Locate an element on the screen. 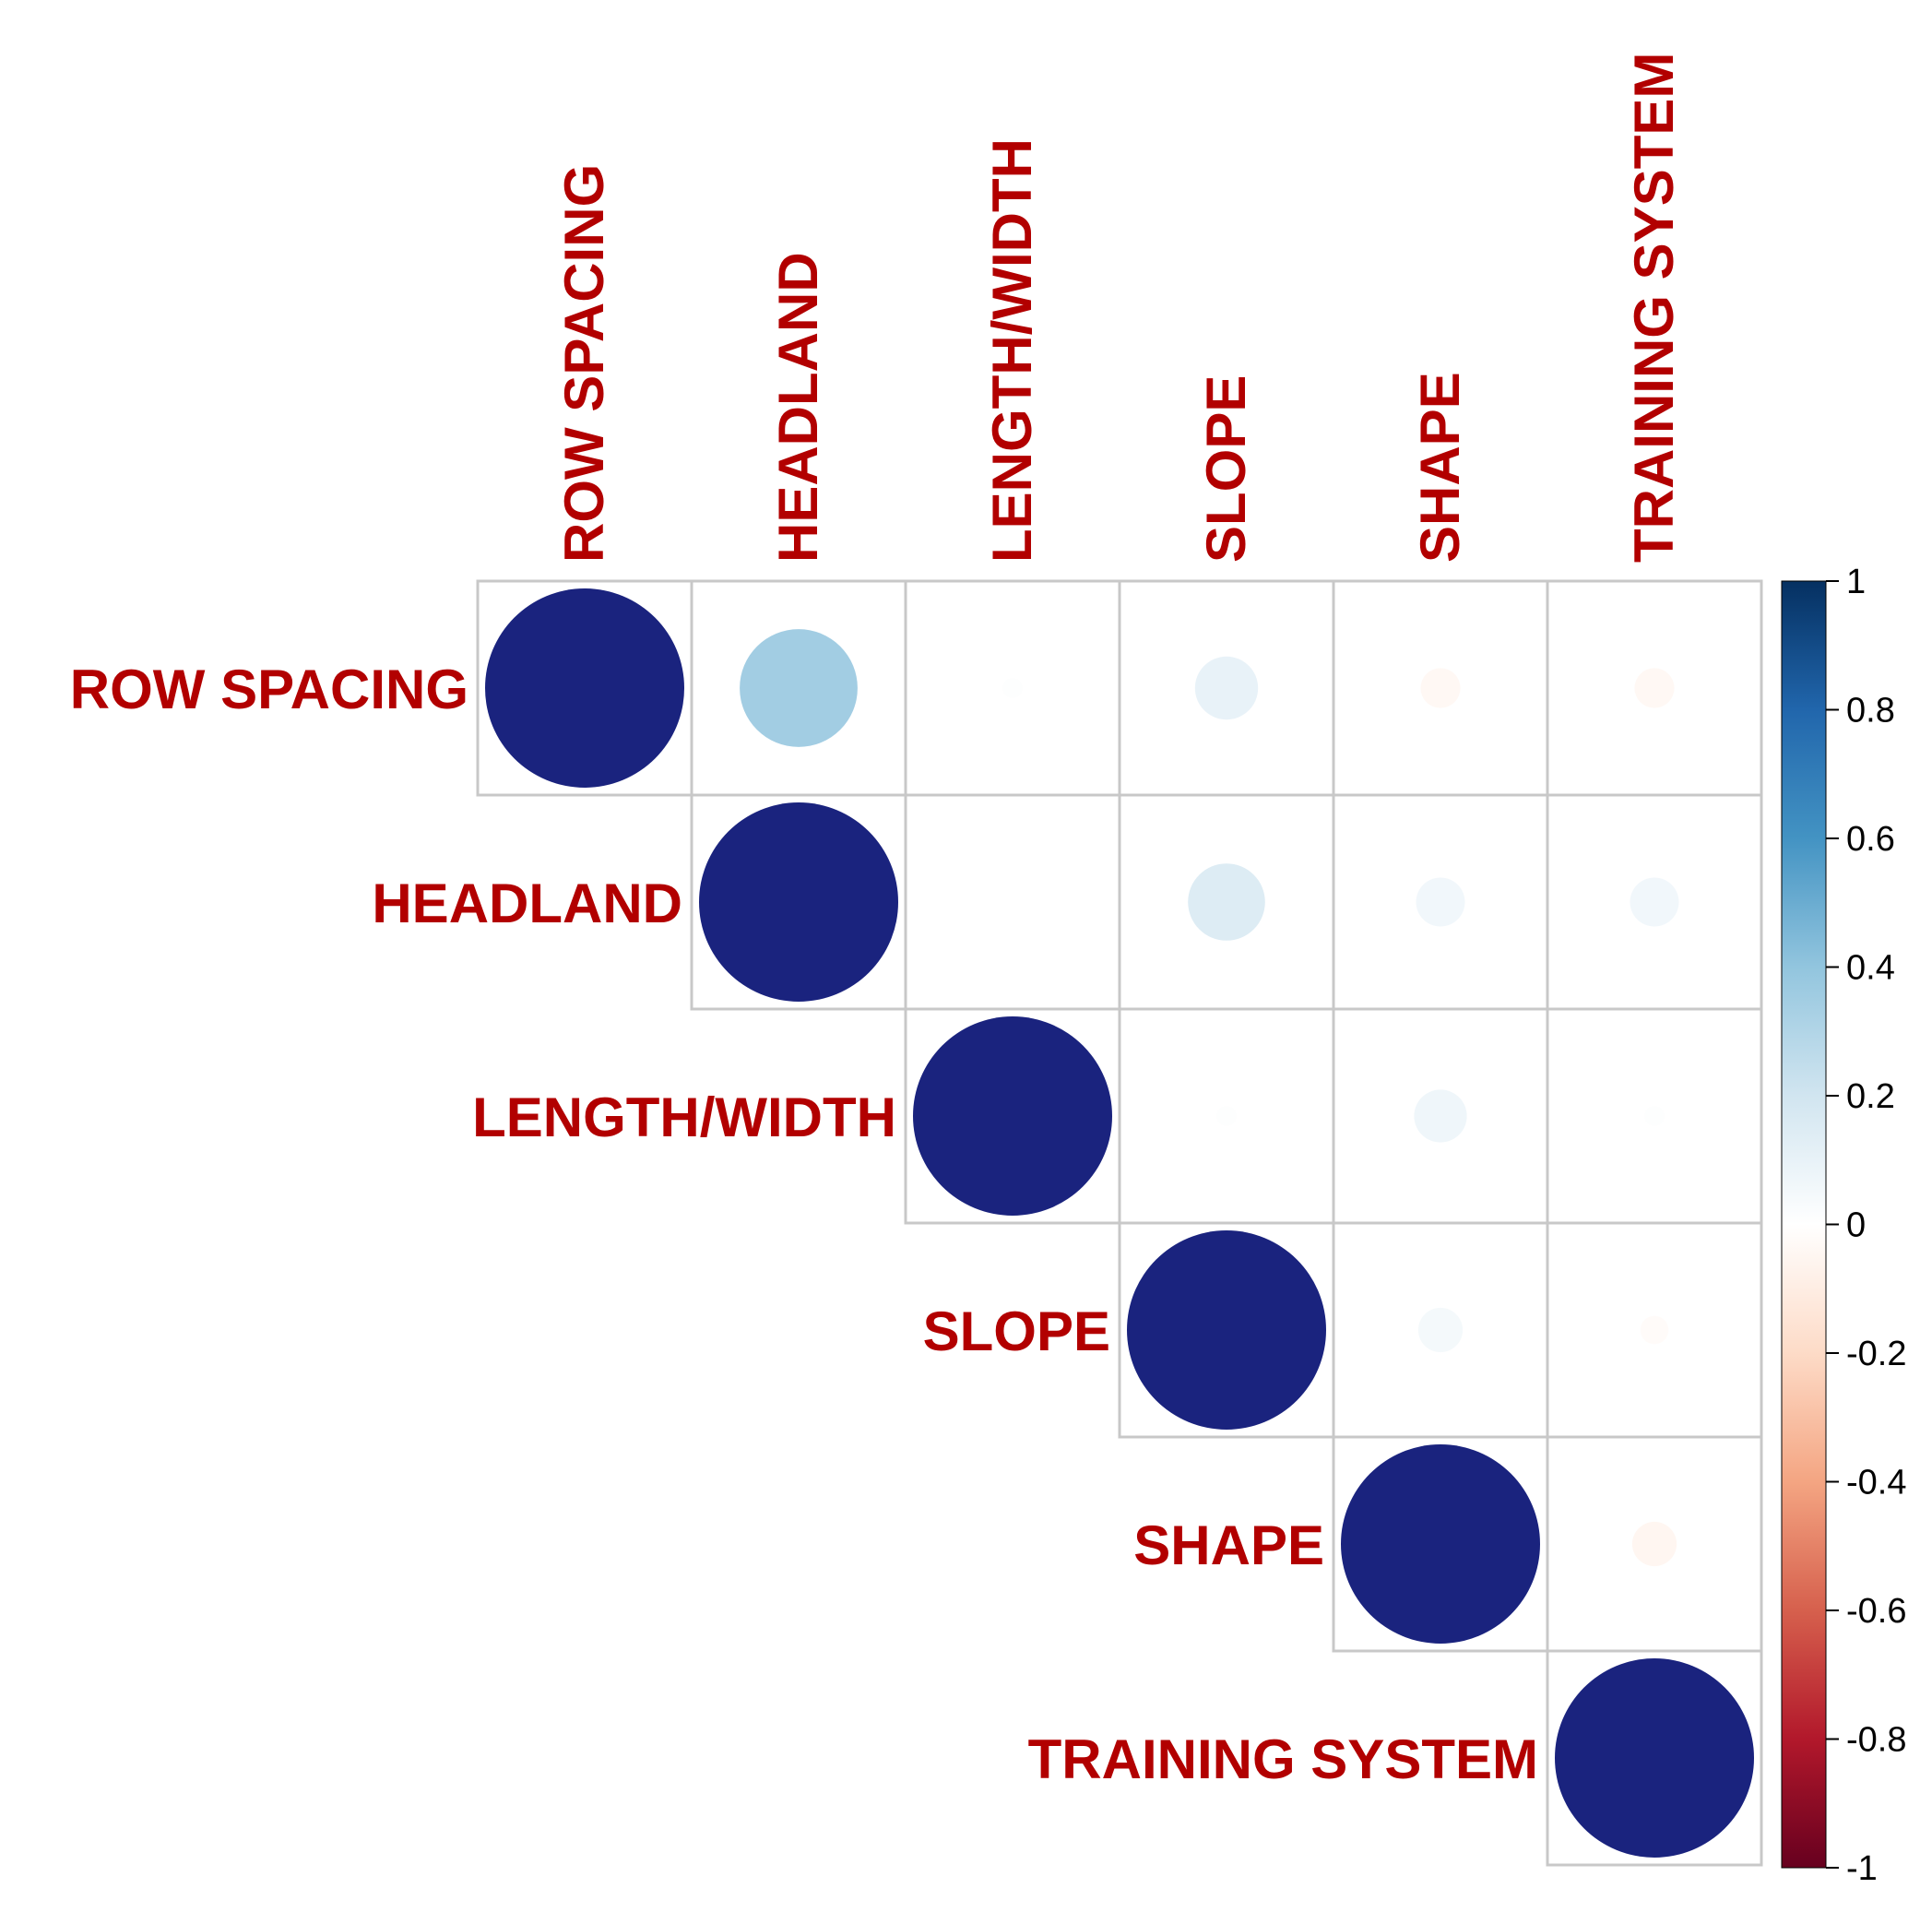  corr-circle-slope-training-system is located at coordinates (1654, 1330).